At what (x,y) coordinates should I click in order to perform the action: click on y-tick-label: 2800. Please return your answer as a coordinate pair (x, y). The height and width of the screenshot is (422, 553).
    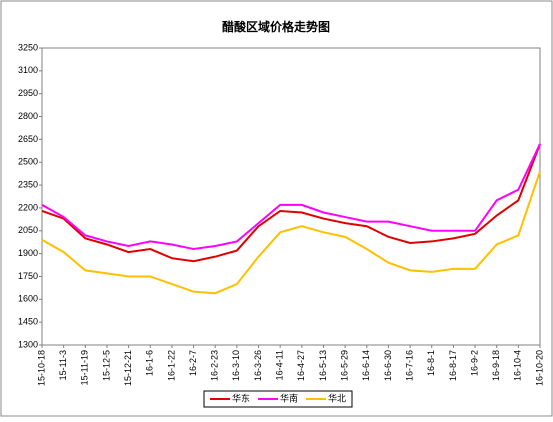
    Looking at the image, I should click on (28, 116).